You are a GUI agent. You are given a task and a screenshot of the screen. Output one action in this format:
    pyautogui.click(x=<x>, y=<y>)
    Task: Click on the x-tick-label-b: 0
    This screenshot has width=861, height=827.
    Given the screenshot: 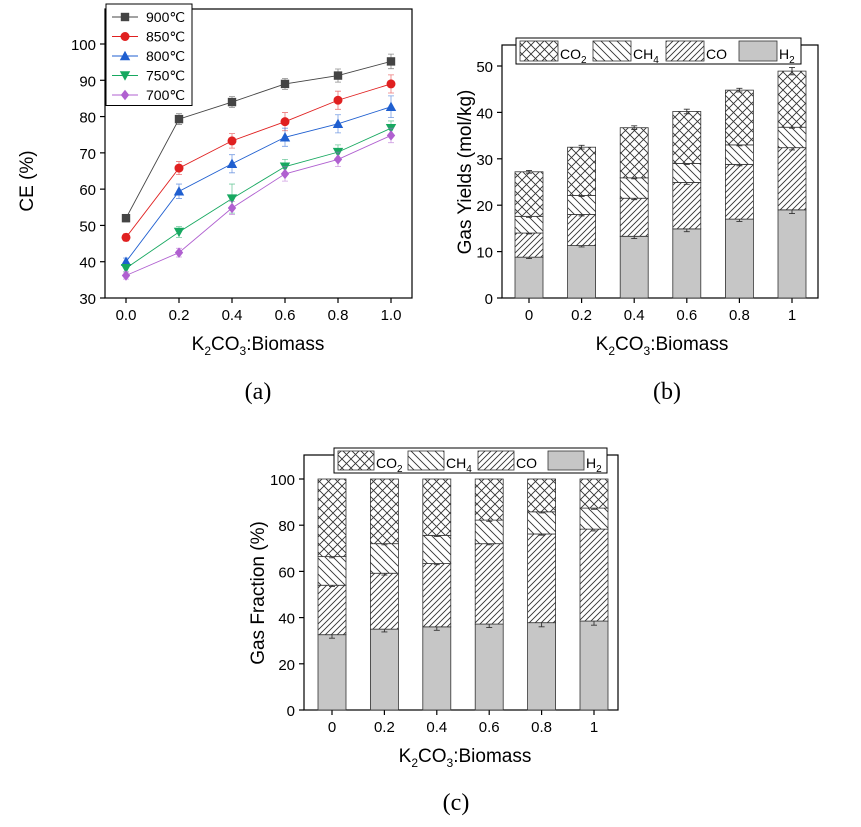 What is the action you would take?
    pyautogui.click(x=529, y=315)
    